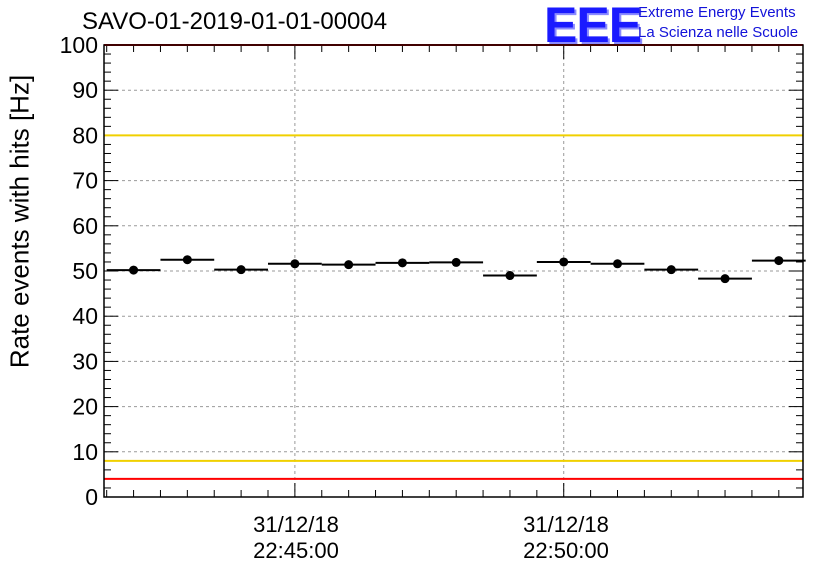 Image resolution: width=836 pixels, height=572 pixels. I want to click on y-tick-label: 50, so click(85, 271).